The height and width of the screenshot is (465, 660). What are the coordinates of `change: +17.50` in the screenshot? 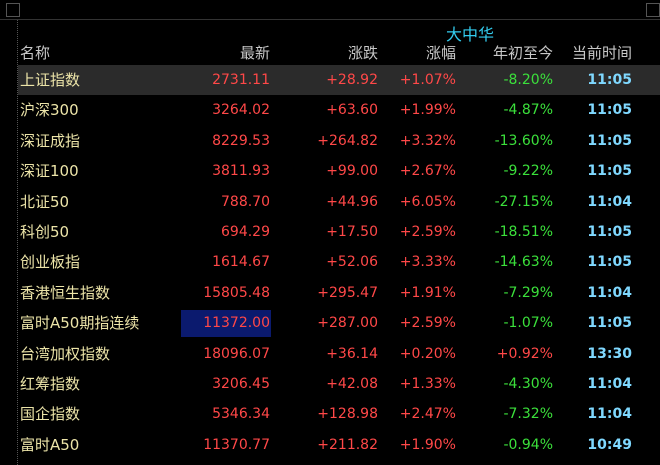 It's located at (352, 232).